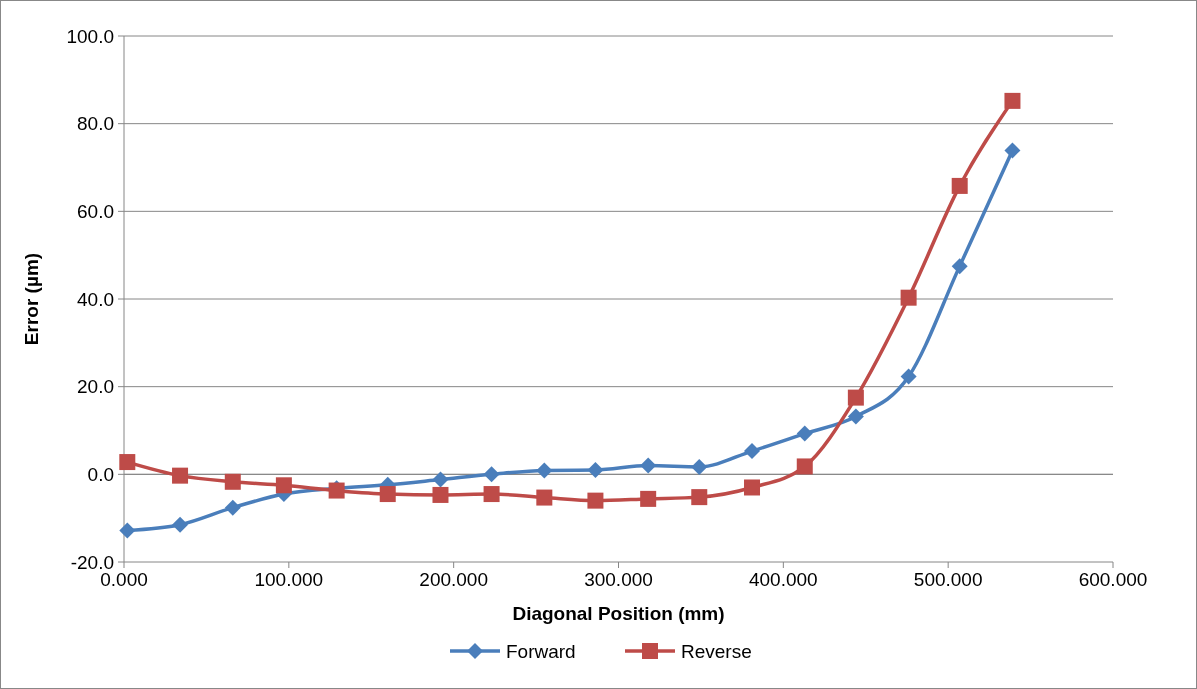 The image size is (1197, 689). What do you see at coordinates (1113, 579) in the screenshot?
I see `x-tick-label: 600.000` at bounding box center [1113, 579].